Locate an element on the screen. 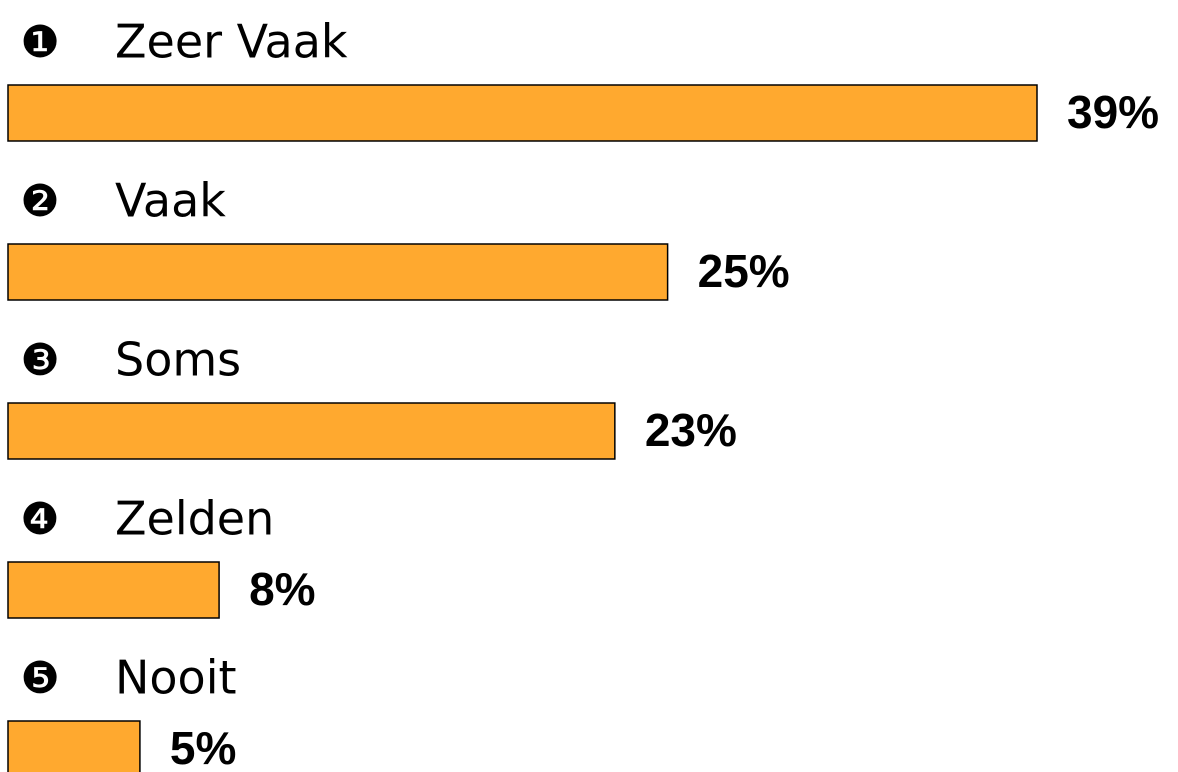 This screenshot has height=772, width=1178. value-label: 39% is located at coordinates (1113, 112).